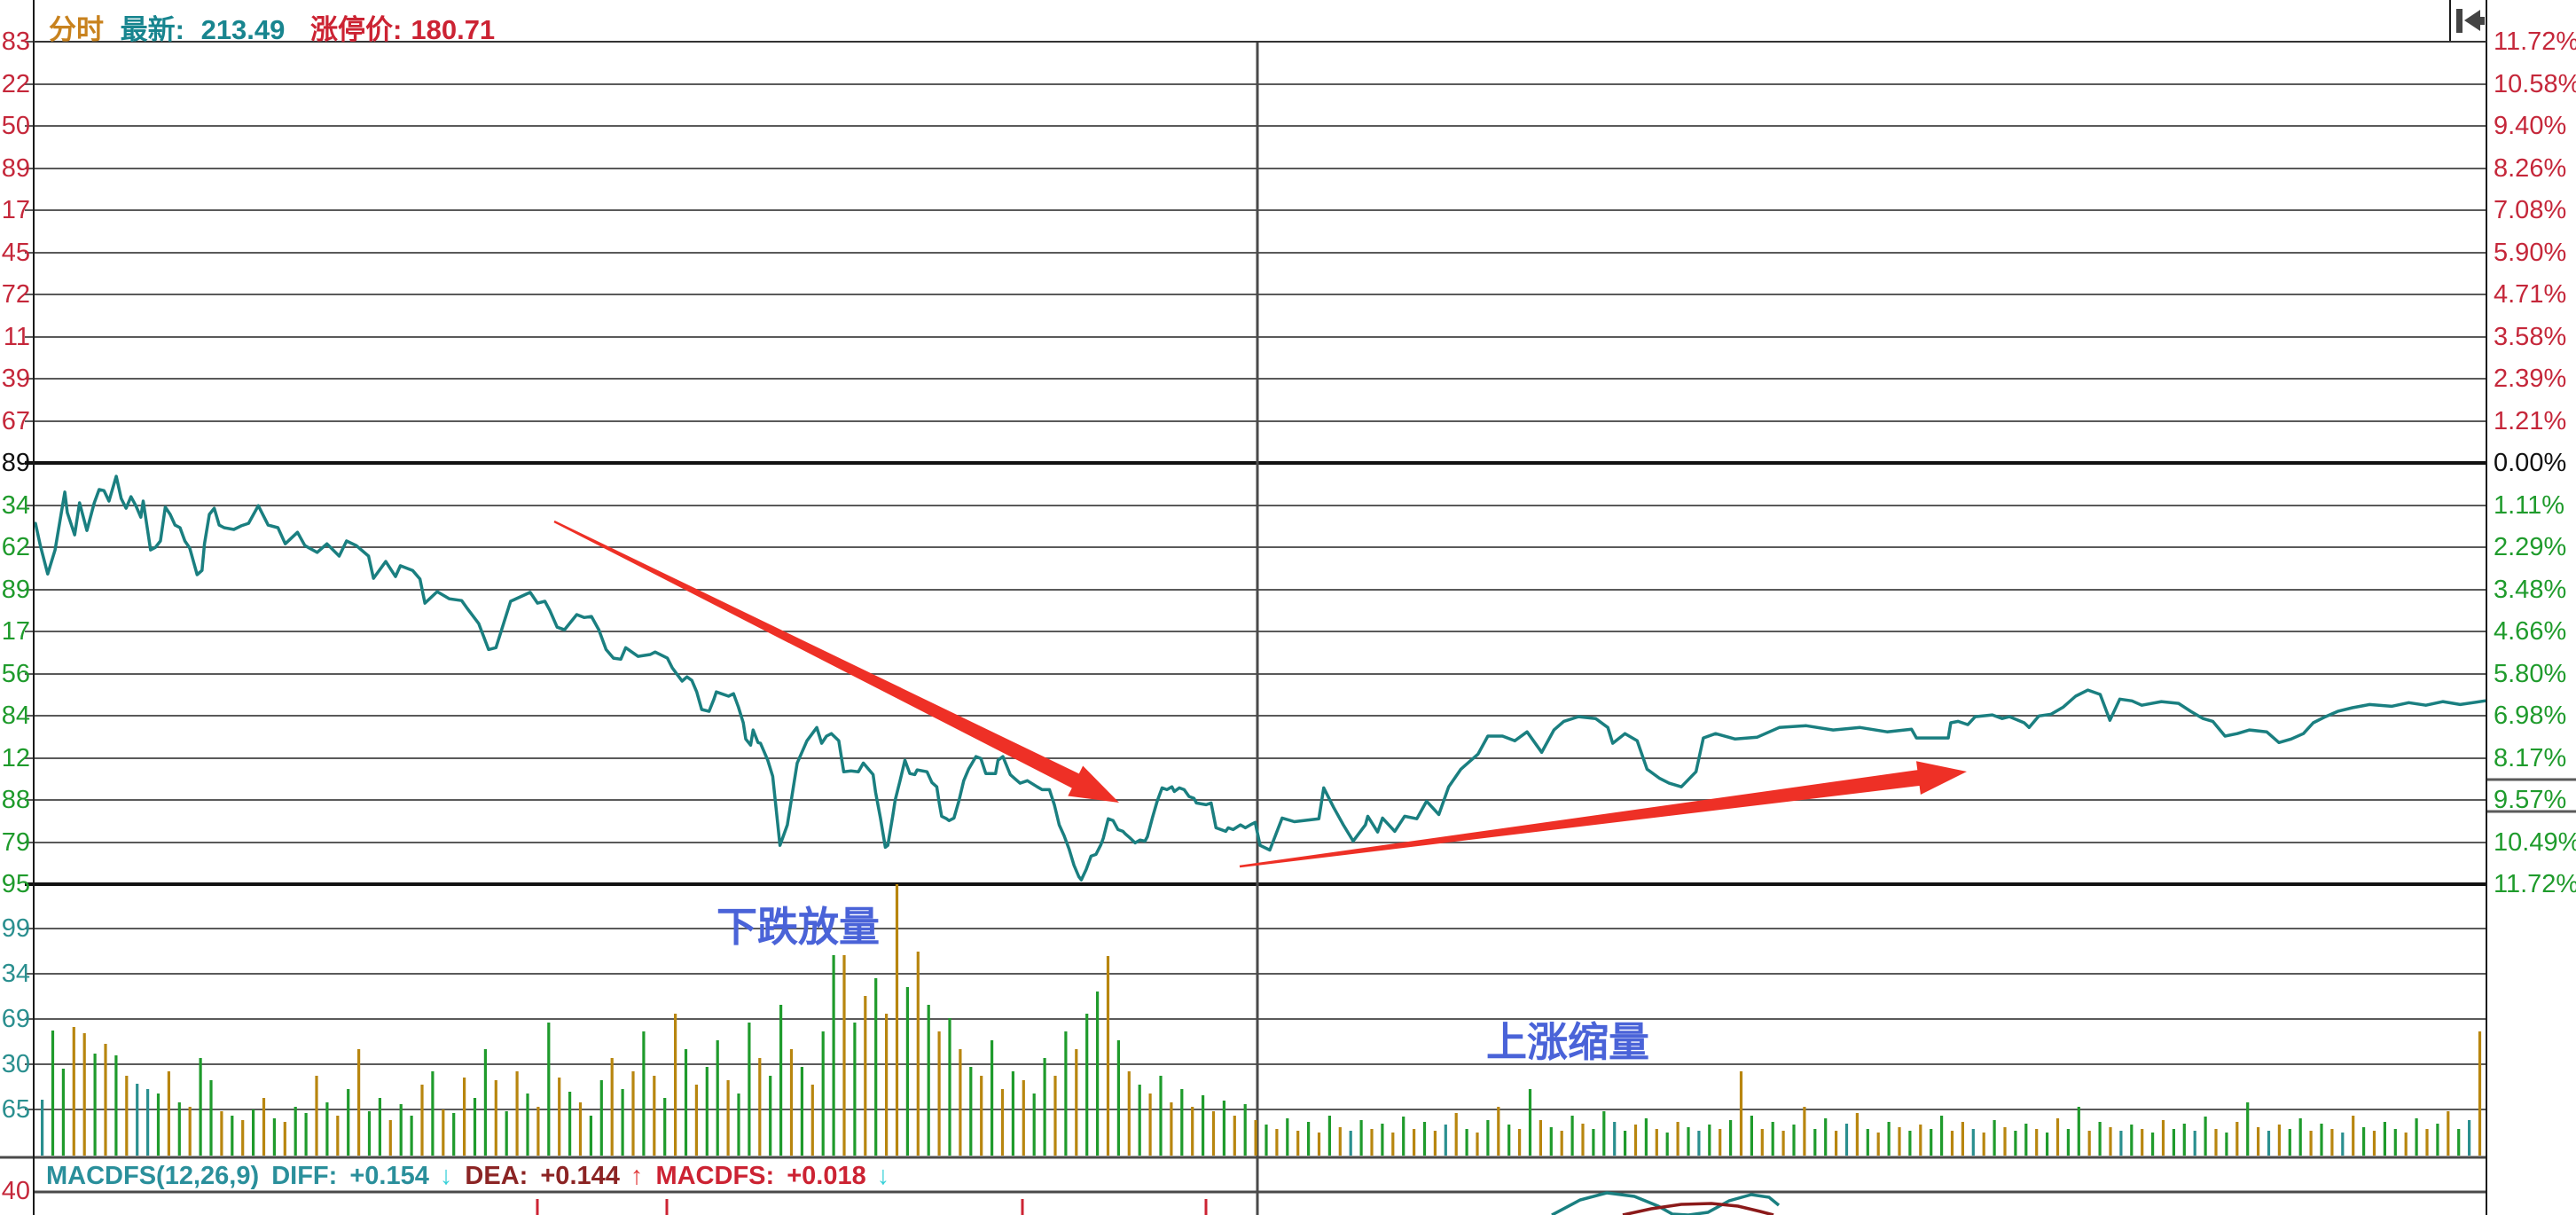  What do you see at coordinates (2530, 252) in the screenshot?
I see `price-axis-right-label: 5.90%` at bounding box center [2530, 252].